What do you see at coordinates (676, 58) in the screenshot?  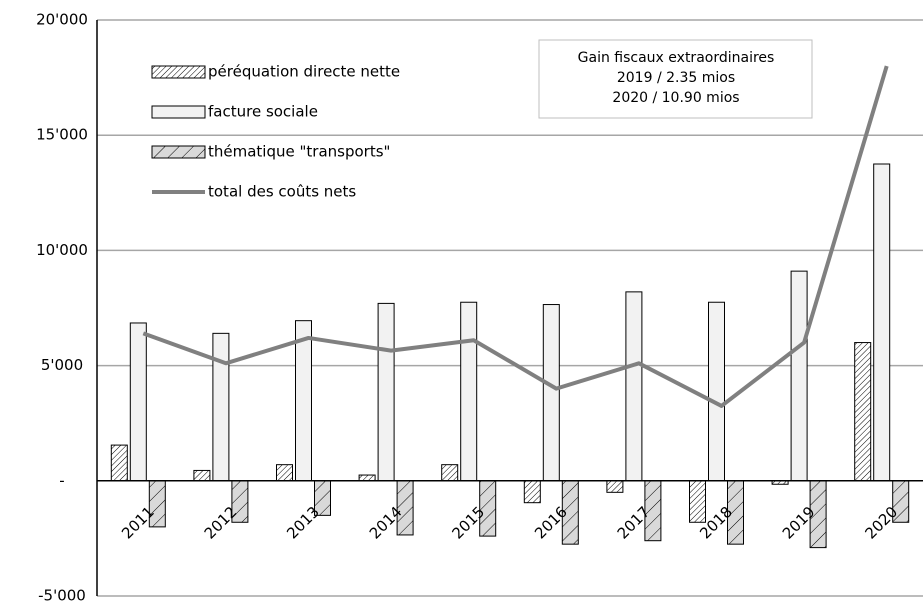 I see `annotation: Gain fiscaux extraordinaires` at bounding box center [676, 58].